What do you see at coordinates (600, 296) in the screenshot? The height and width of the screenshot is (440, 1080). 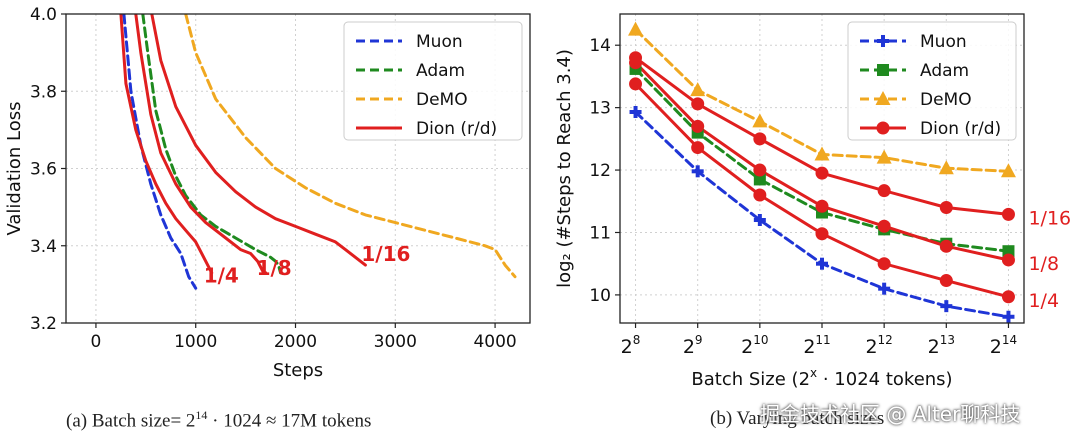 I see `y-tick-label: 10` at bounding box center [600, 296].